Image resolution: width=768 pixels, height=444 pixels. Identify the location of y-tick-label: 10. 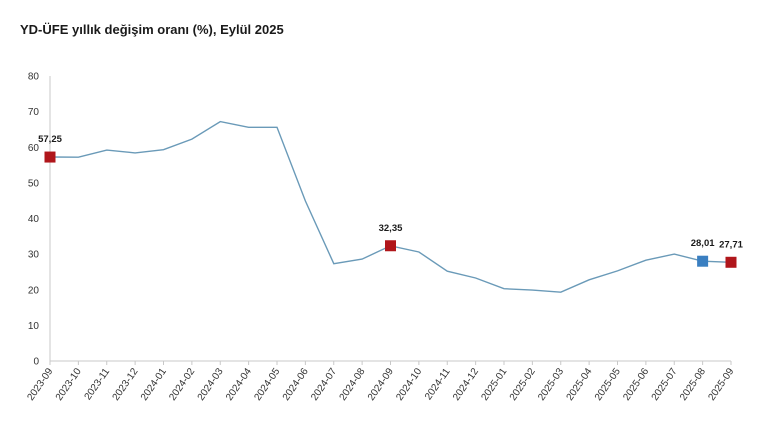
(34, 326).